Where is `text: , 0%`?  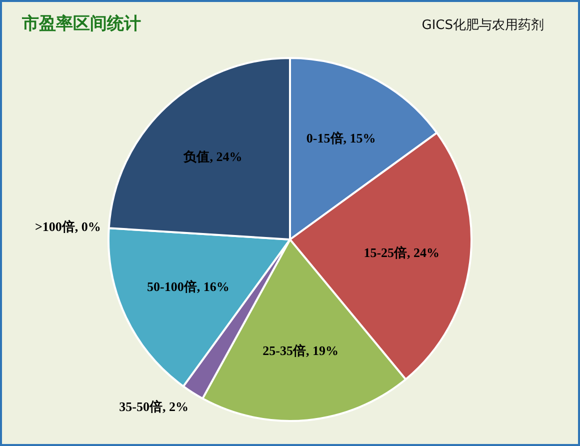
text: , 0% is located at coordinates (87, 226).